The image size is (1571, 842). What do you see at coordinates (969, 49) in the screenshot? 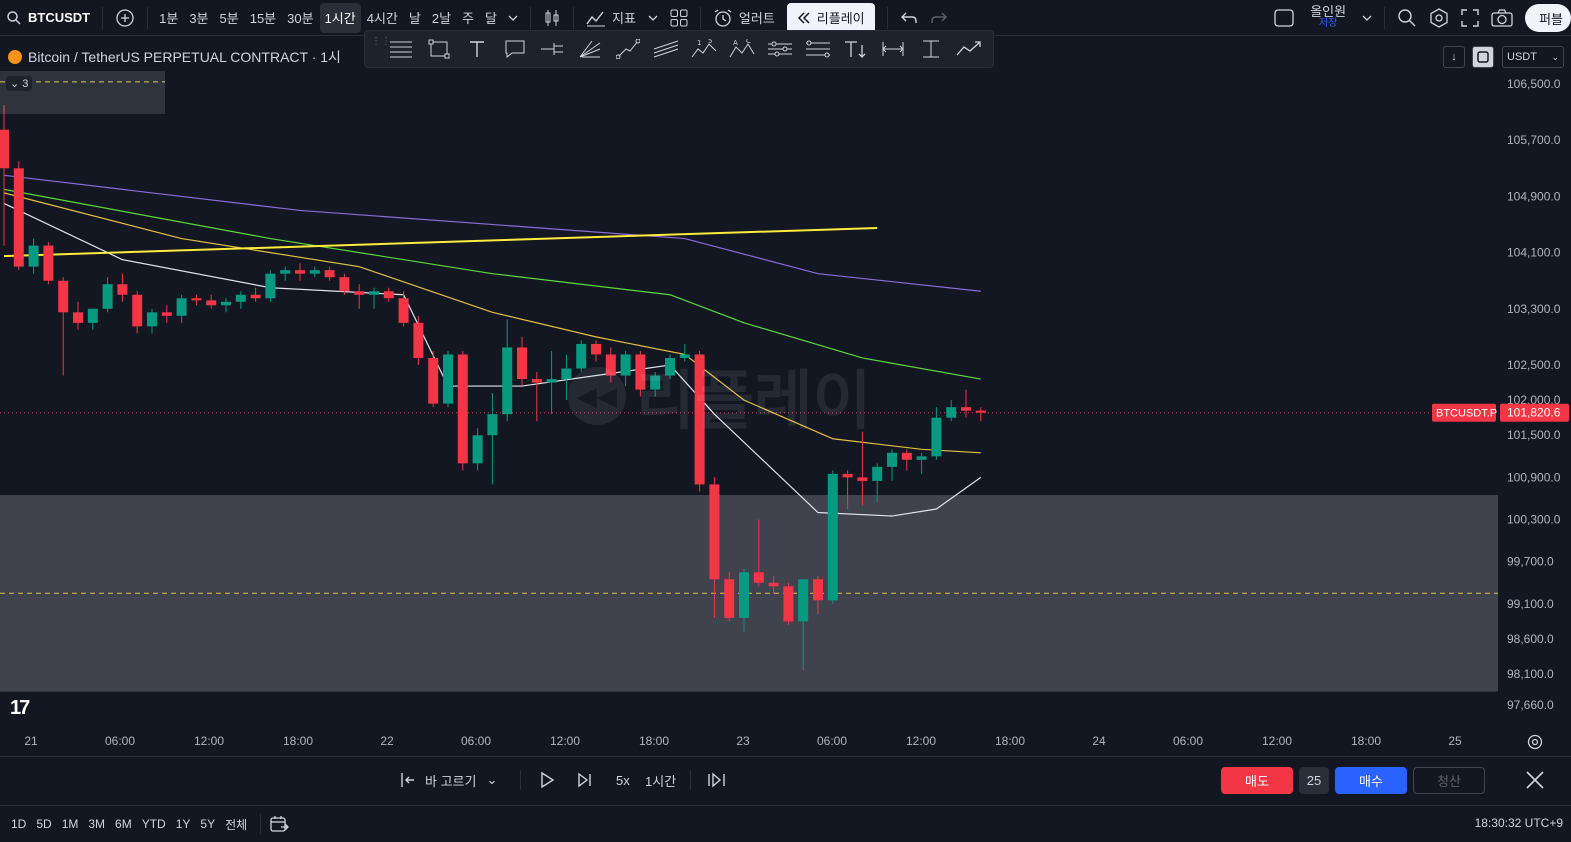
I see `trend-path-tool` at bounding box center [969, 49].